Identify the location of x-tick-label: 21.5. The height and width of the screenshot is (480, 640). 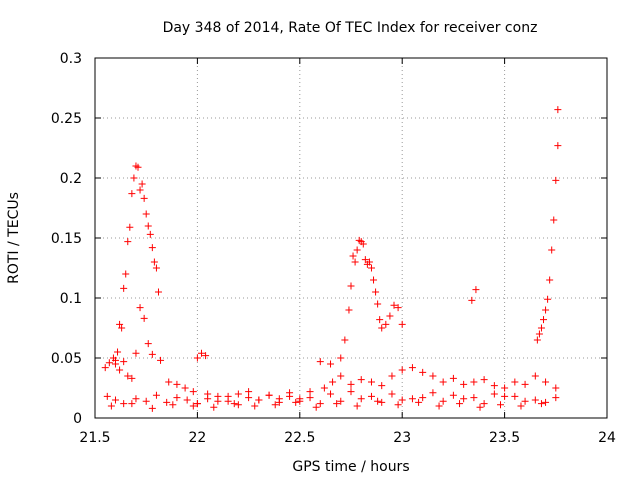
(94, 438).